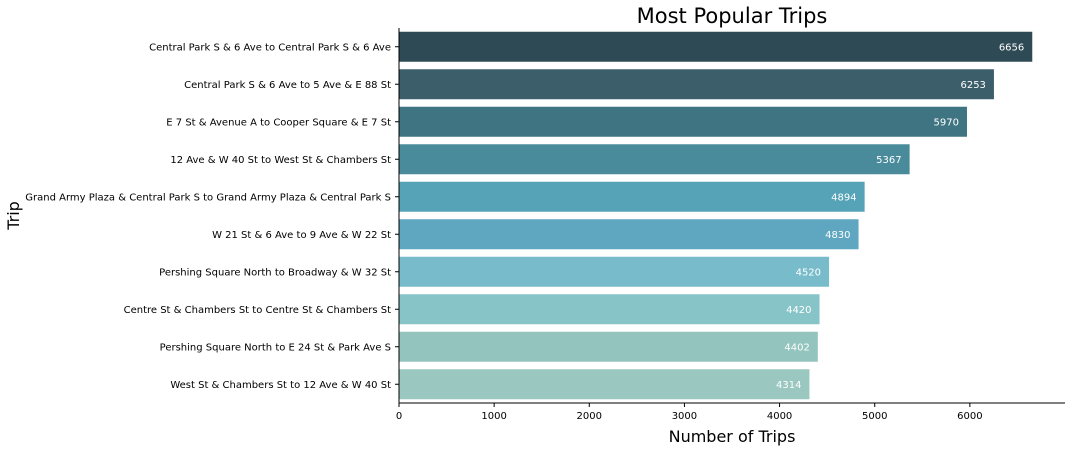 The width and height of the screenshot is (1079, 451). Describe the element at coordinates (732, 16) in the screenshot. I see `chart-title: Most Popular Trips` at that location.